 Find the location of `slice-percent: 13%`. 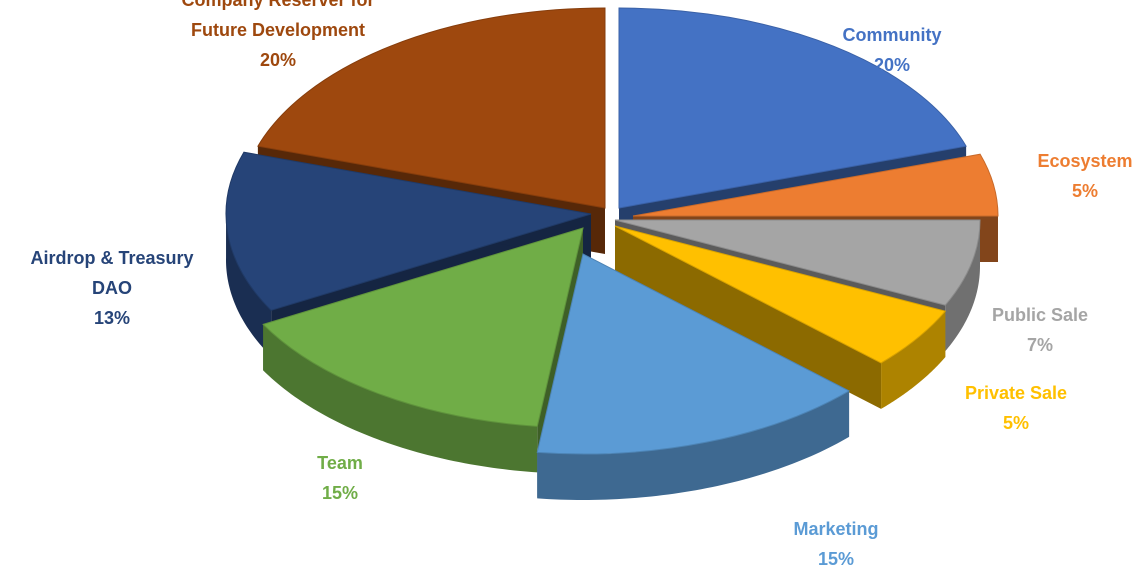

slice-percent: 13% is located at coordinates (112, 318).